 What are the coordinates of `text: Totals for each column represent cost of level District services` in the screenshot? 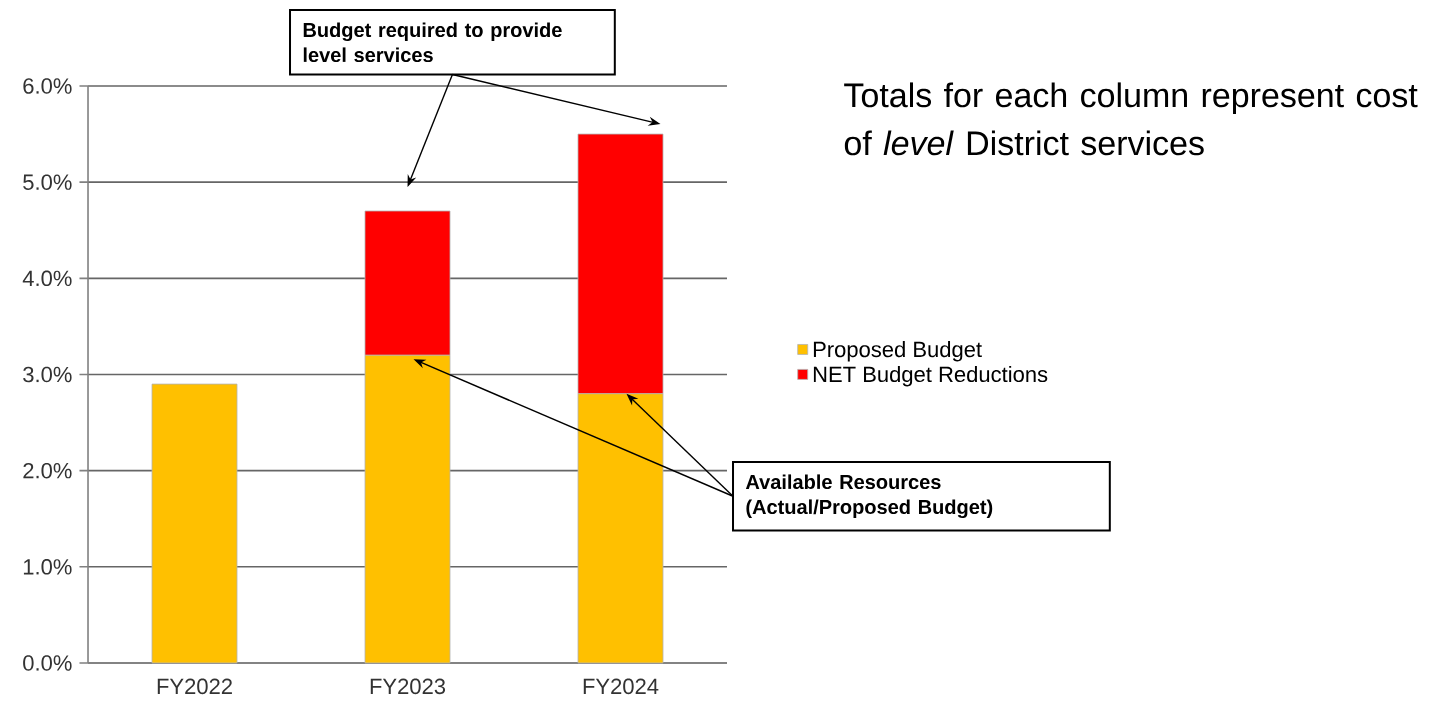 It's located at (1131, 119).